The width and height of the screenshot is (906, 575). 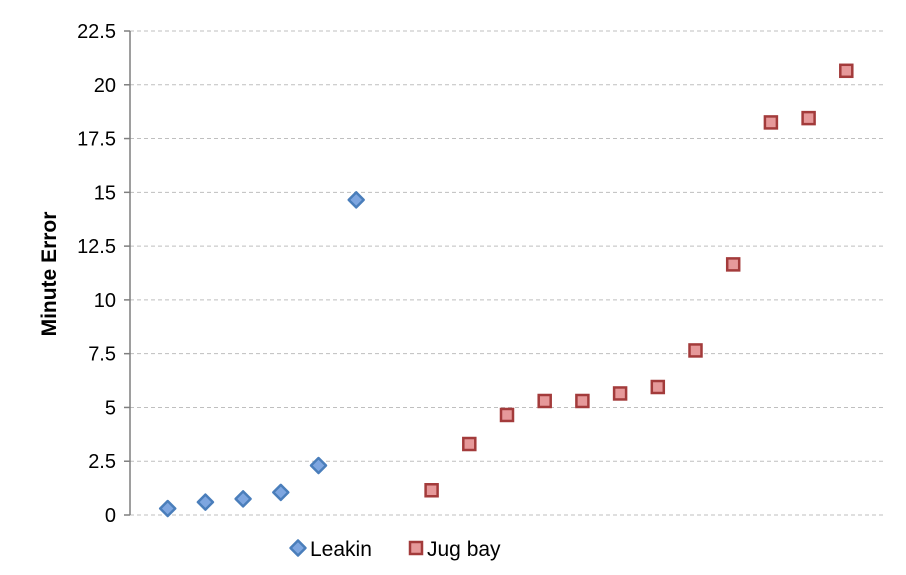 I want to click on y-tick-label: 0, so click(x=110, y=516).